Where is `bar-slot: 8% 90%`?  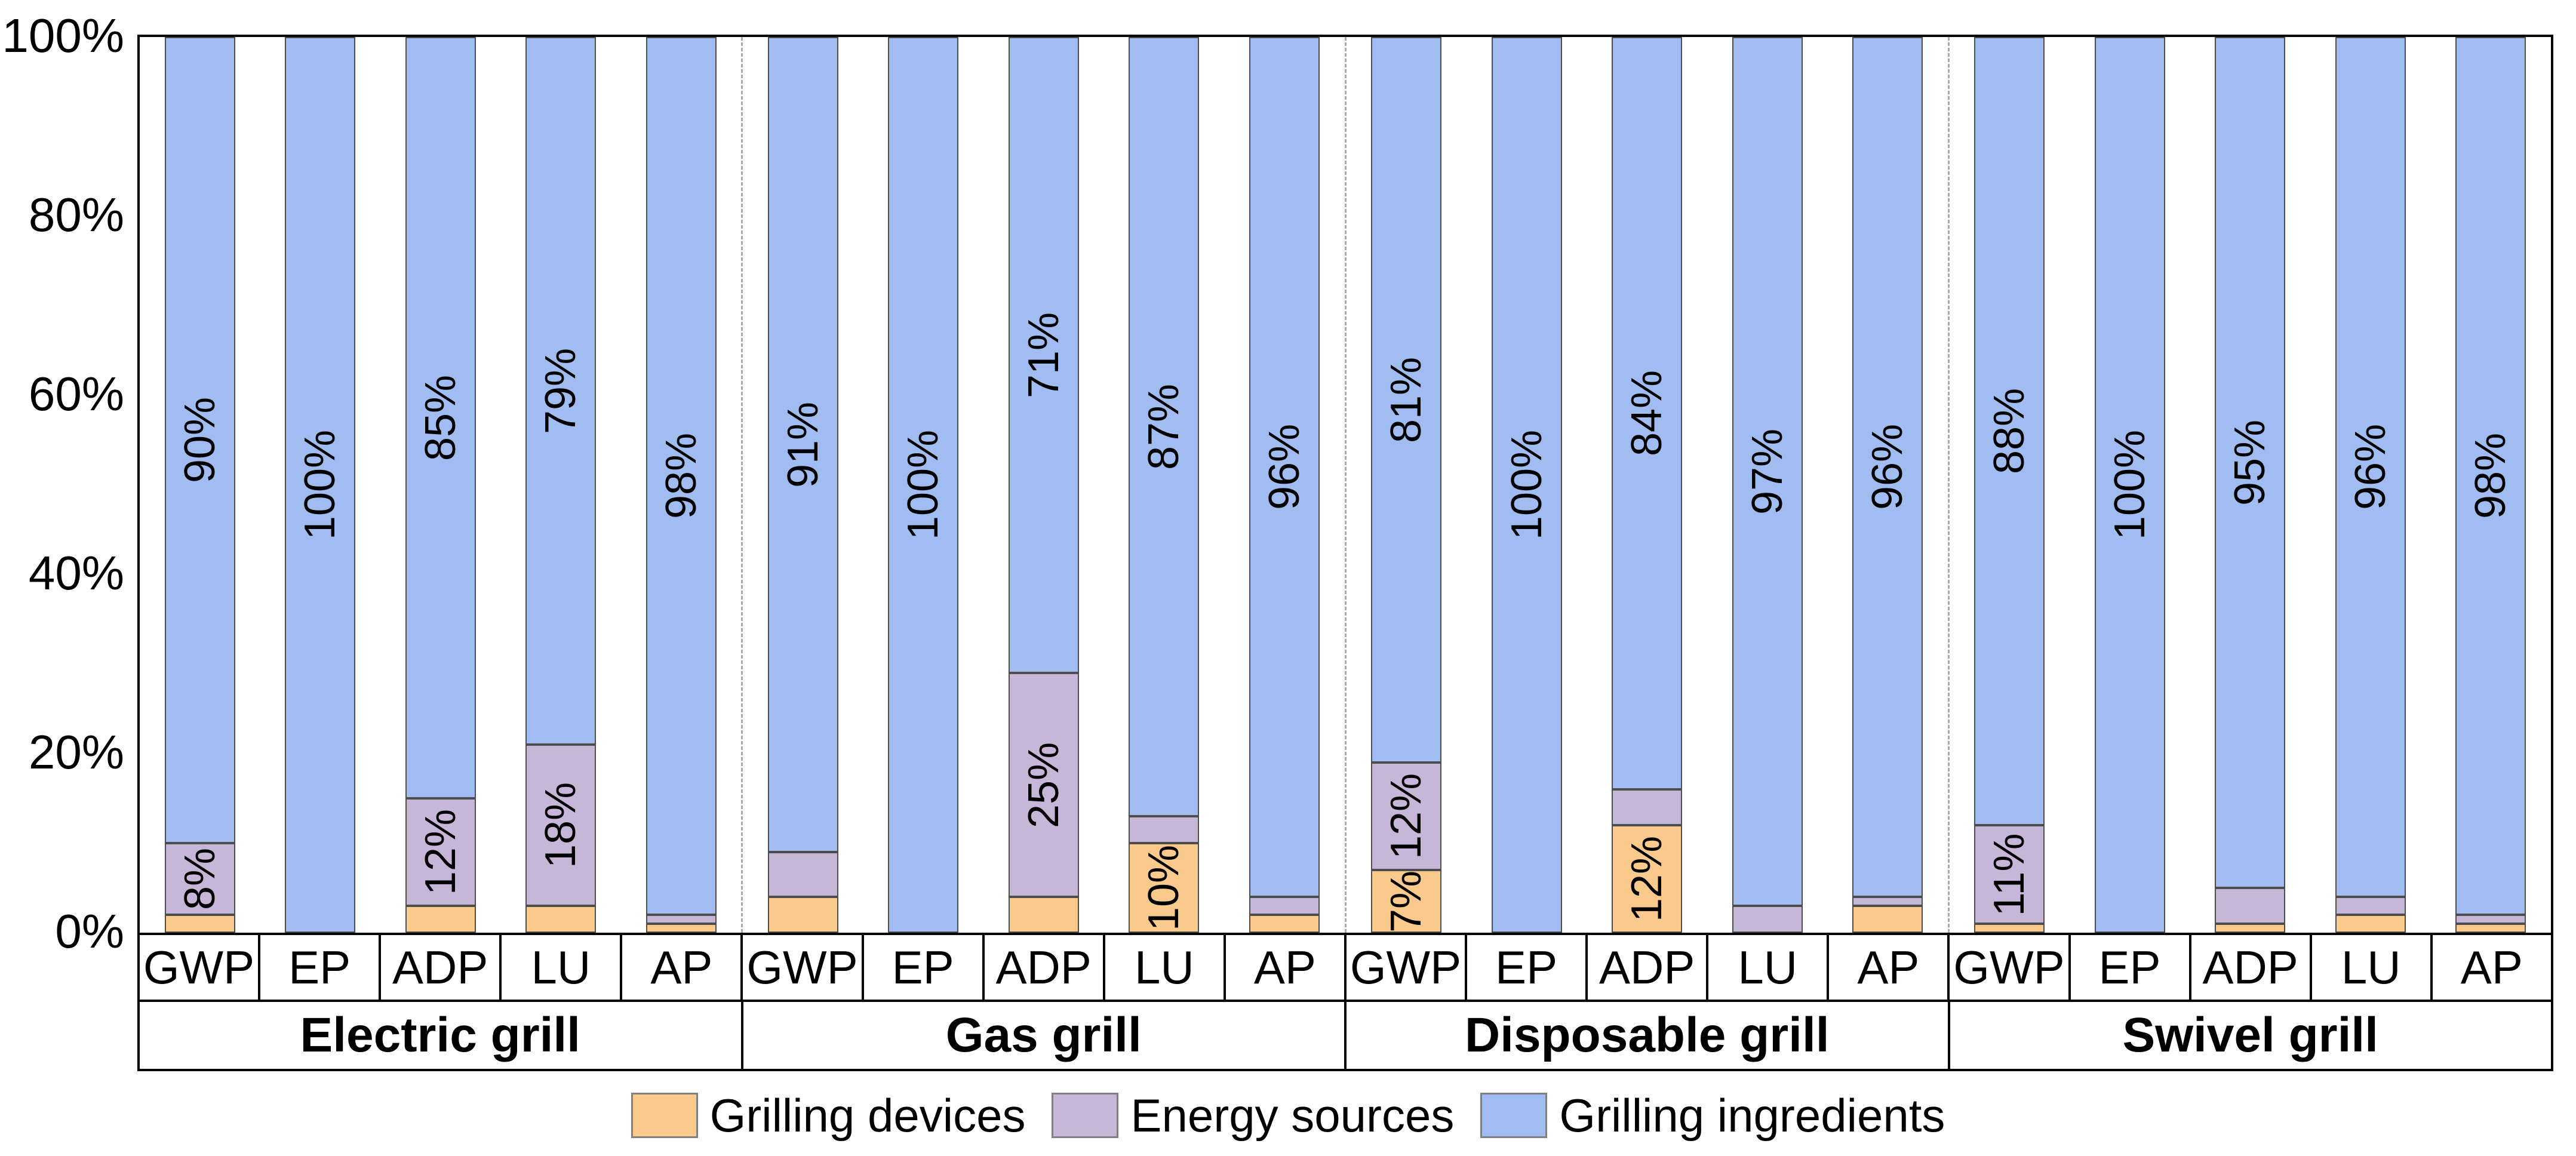 bar-slot: 8% 90% is located at coordinates (200, 485).